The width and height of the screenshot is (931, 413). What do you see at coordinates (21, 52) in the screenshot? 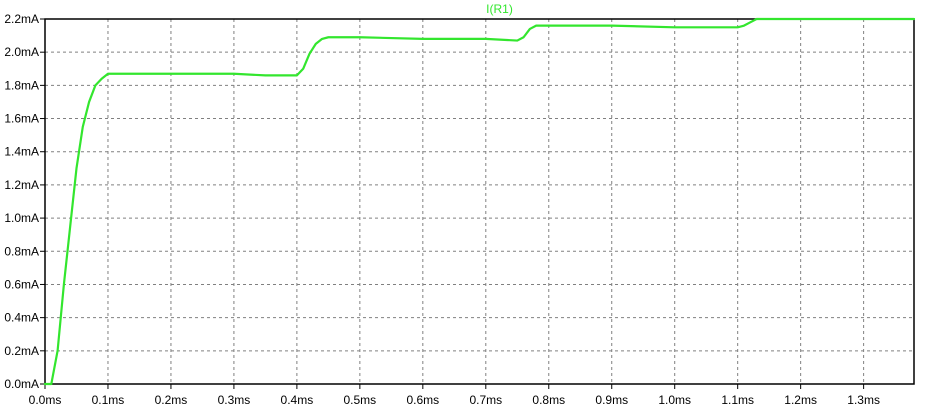
I see `y-tick-label: 2.0mA` at bounding box center [21, 52].